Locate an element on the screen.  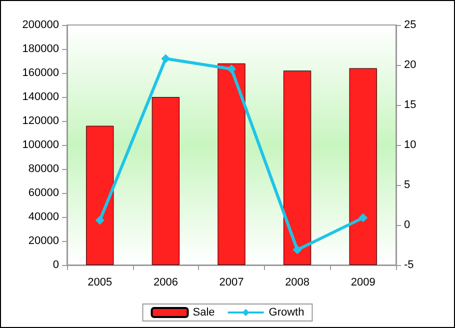
y-tick-label: 120000 is located at coordinates (40, 121).